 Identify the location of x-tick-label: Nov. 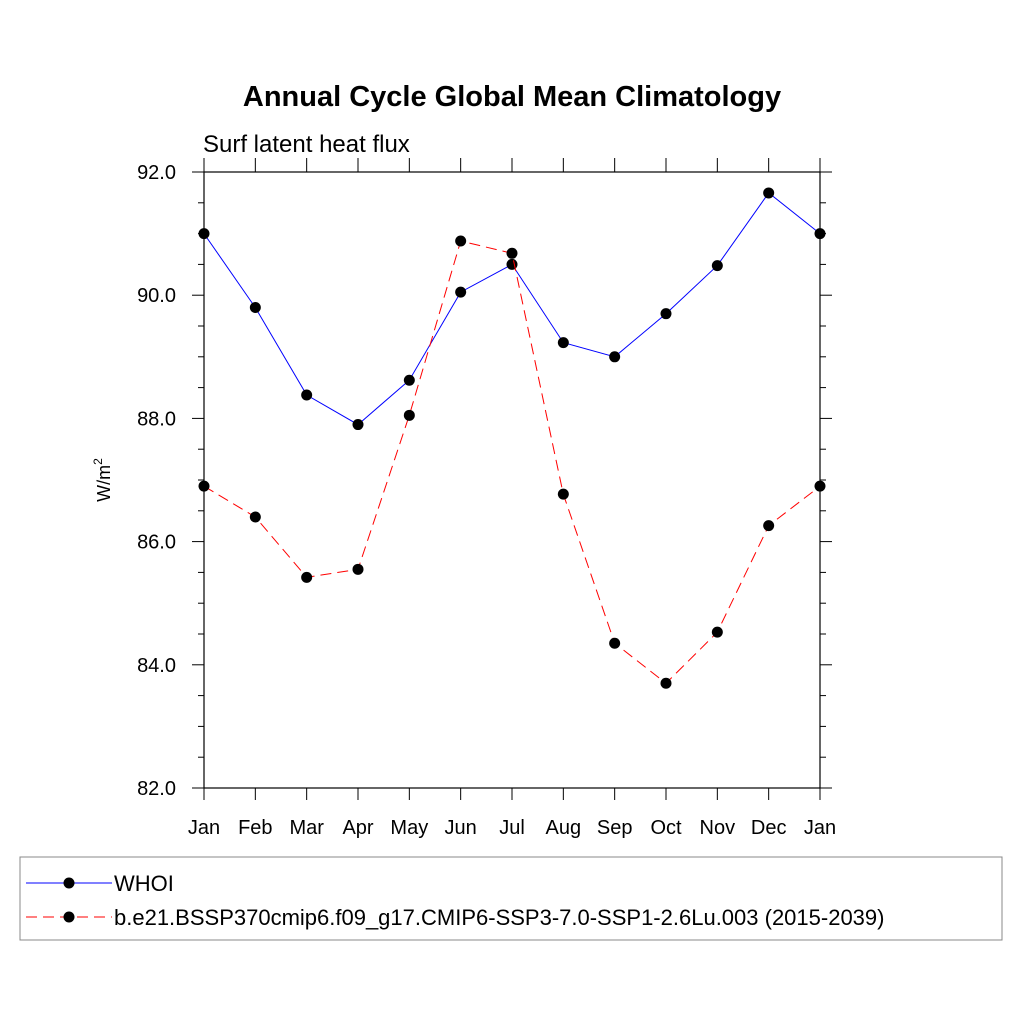
(718, 828).